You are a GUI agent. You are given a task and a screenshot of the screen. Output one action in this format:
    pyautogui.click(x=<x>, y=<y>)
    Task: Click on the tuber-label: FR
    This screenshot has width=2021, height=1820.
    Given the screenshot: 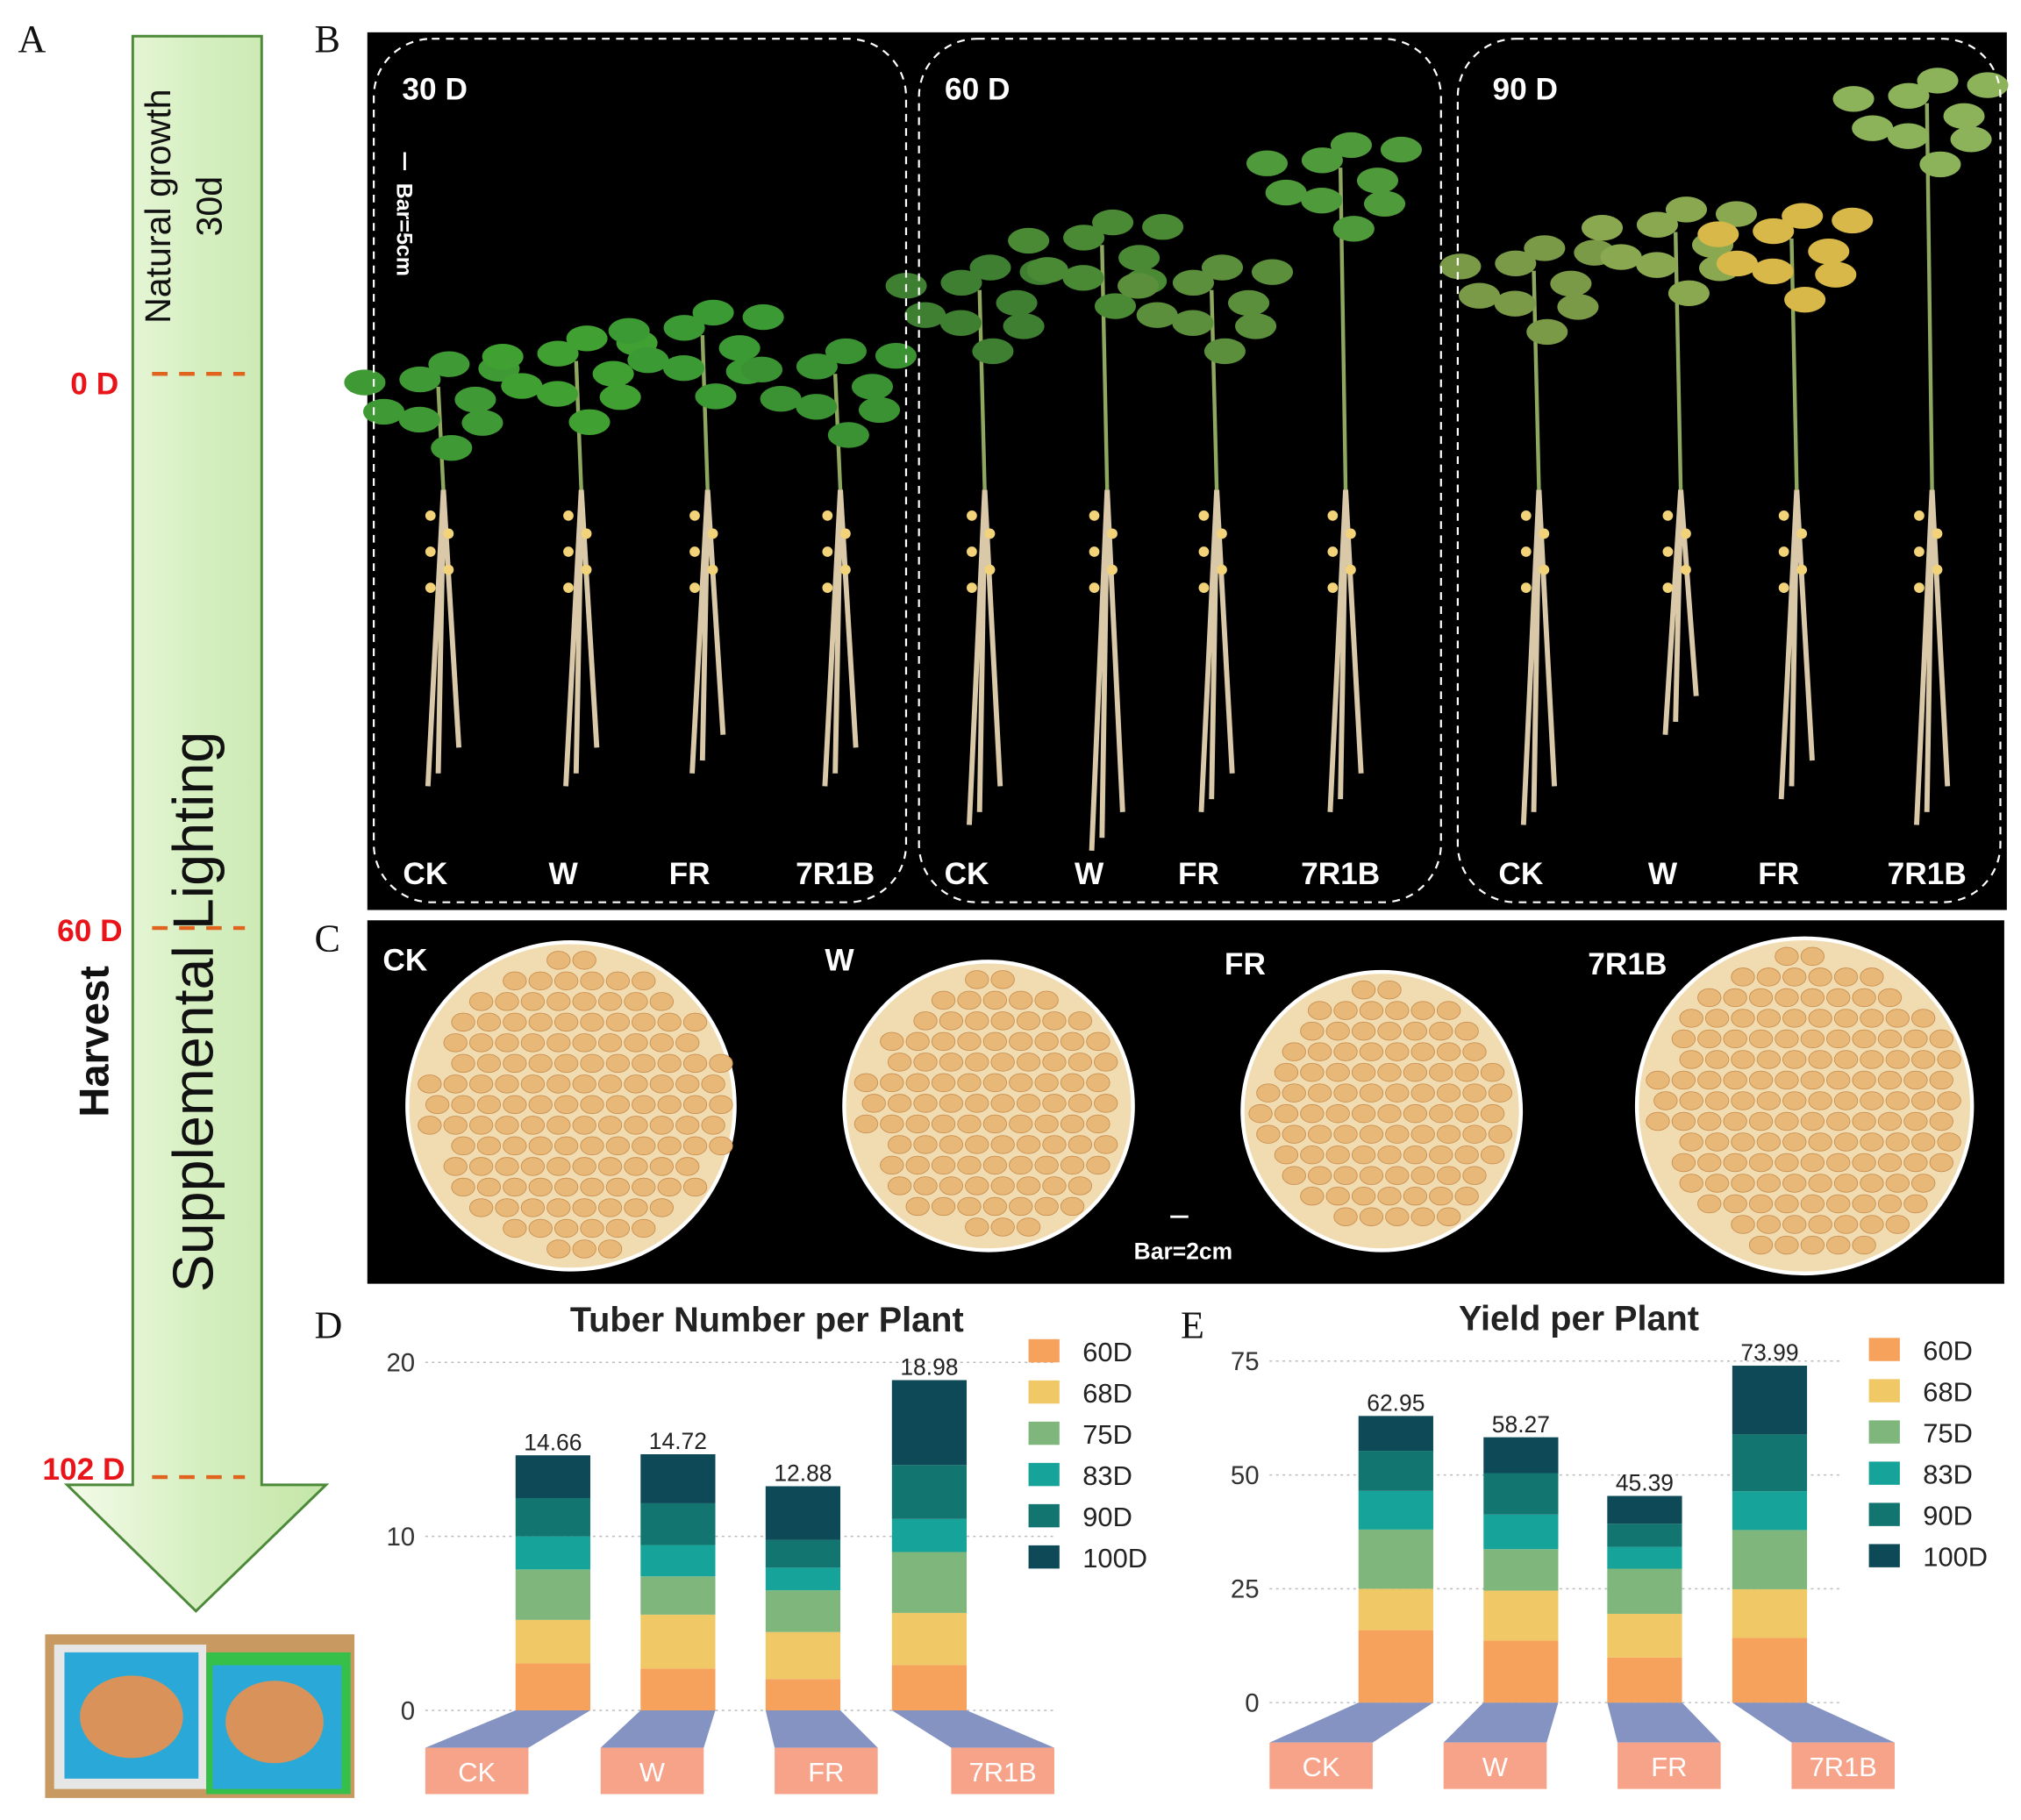 What is the action you would take?
    pyautogui.click(x=1245, y=964)
    